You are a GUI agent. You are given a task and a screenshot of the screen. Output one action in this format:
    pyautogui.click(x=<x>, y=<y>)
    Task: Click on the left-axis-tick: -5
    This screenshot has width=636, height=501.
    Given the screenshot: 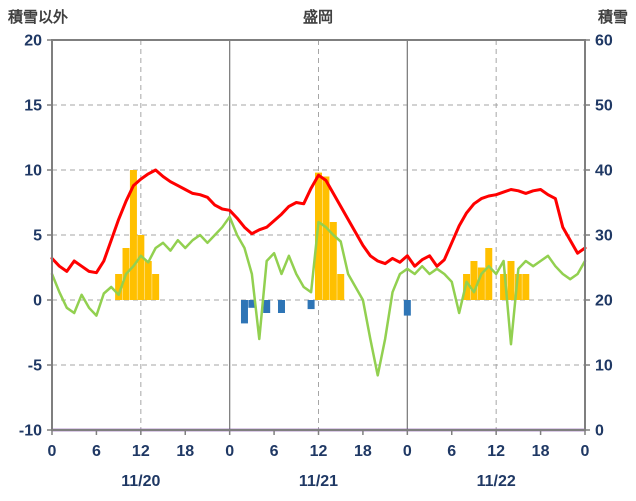 What is the action you would take?
    pyautogui.click(x=35, y=366)
    